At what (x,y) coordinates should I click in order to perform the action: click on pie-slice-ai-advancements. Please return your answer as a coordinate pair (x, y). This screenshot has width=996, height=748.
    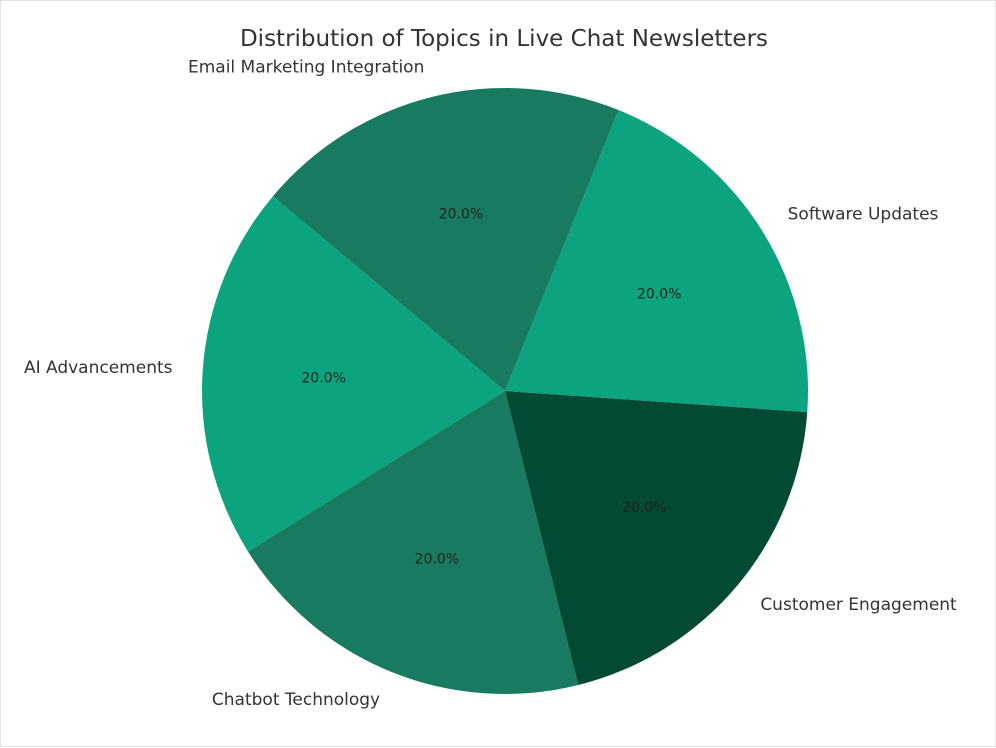
    Looking at the image, I should click on (353, 374).